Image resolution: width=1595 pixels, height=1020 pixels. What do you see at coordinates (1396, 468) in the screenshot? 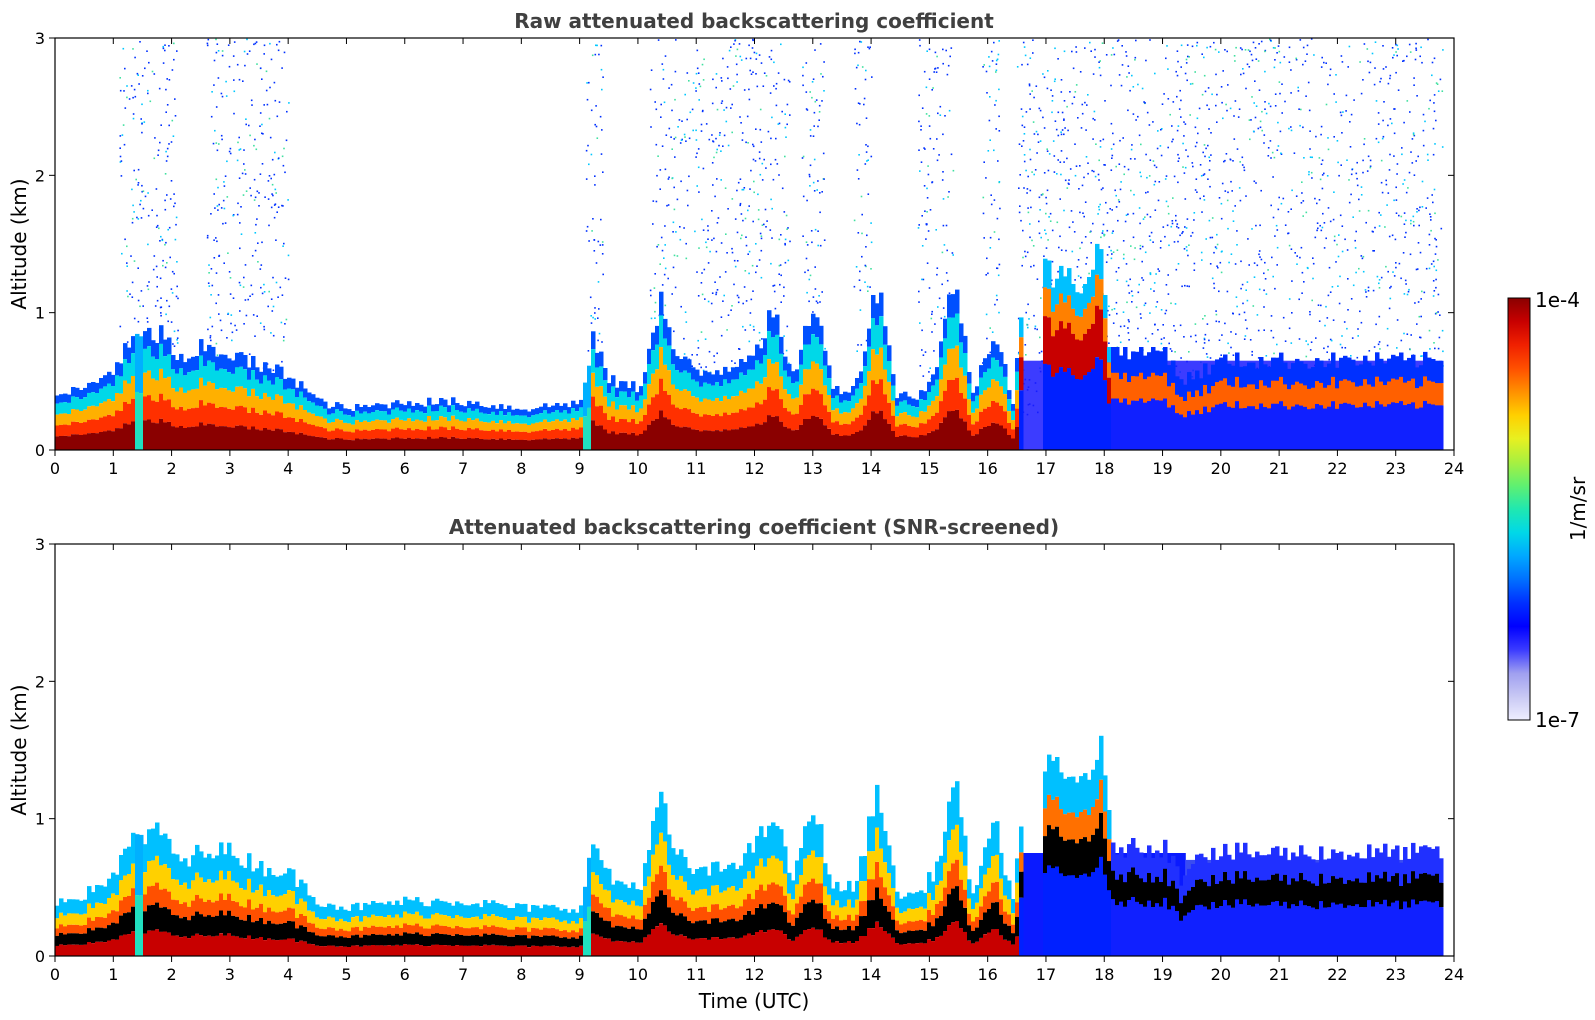
I see `x-tick-label: 23` at bounding box center [1396, 468].